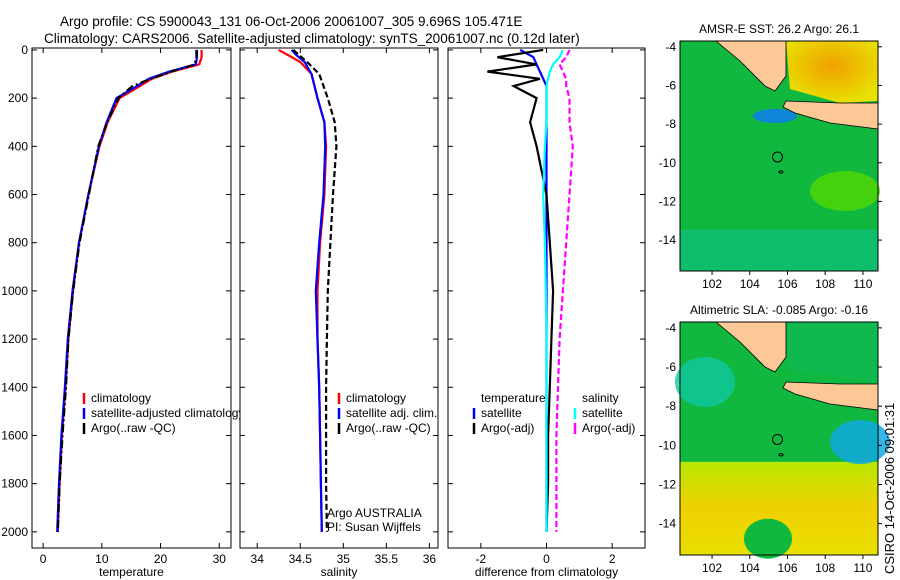 The image size is (900, 580). I want to click on x-tick-label: 34.5, so click(301, 559).